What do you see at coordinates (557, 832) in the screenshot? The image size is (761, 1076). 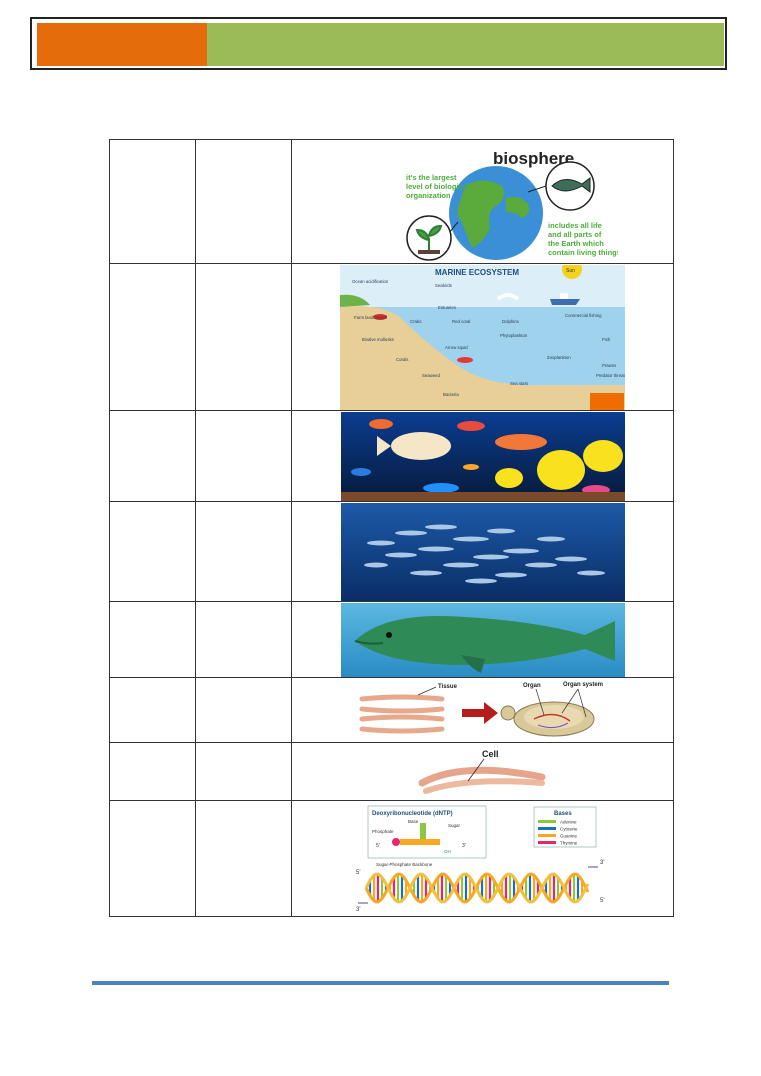 I see `bases-legend: Adenine Cytosine Guanine Thymine` at bounding box center [557, 832].